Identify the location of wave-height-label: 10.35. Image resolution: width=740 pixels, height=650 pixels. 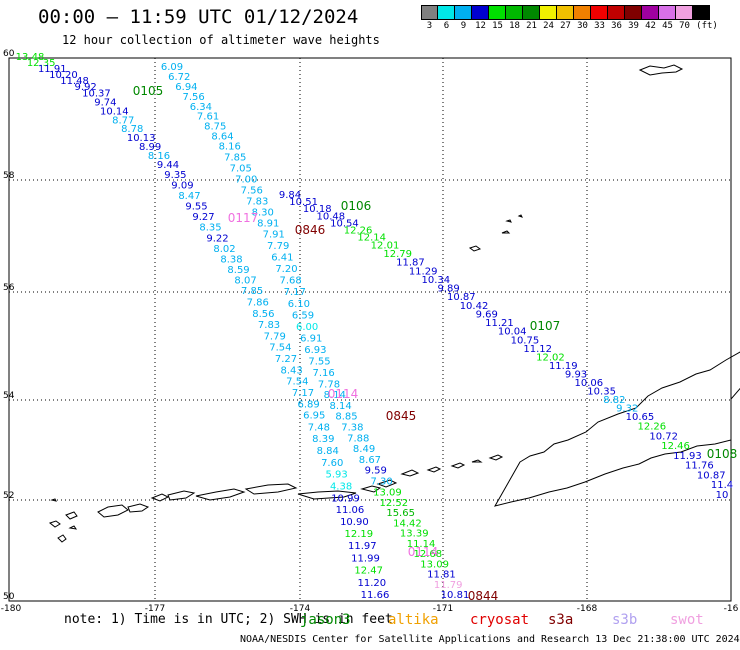
(601, 391).